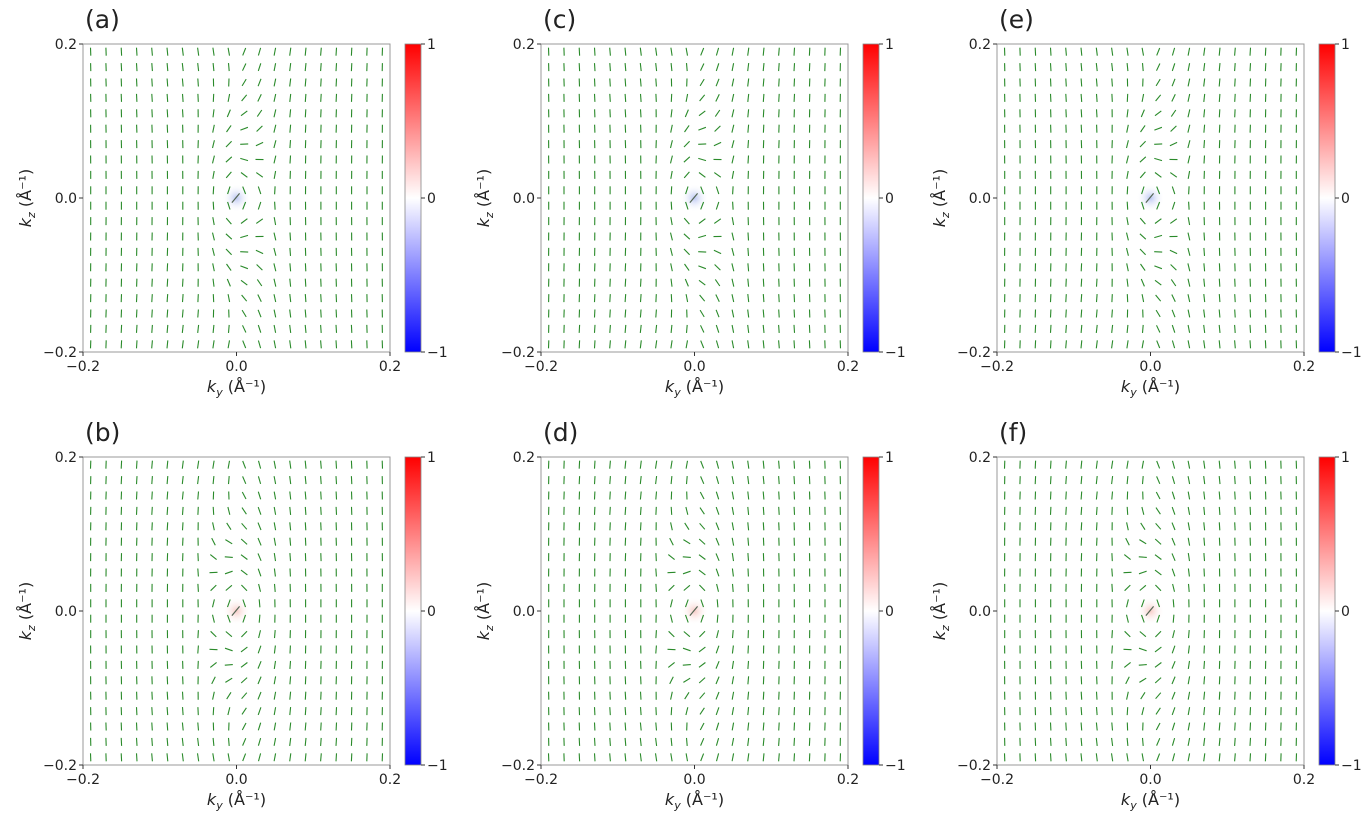  I want to click on x-tick-label: 0.0, so click(694, 780).